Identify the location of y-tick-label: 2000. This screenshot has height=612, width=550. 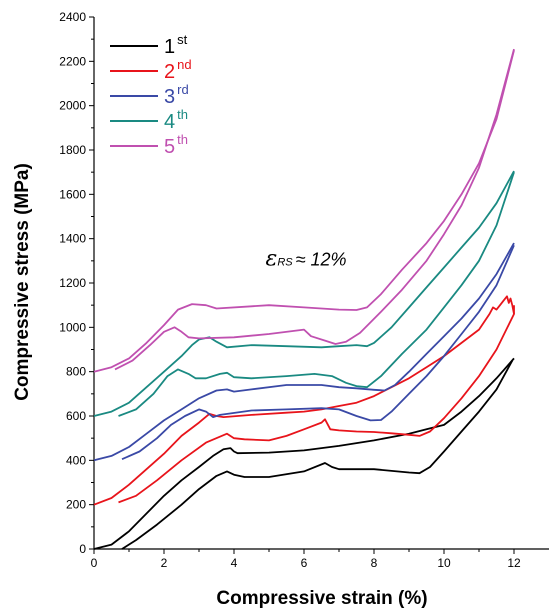
(72, 106).